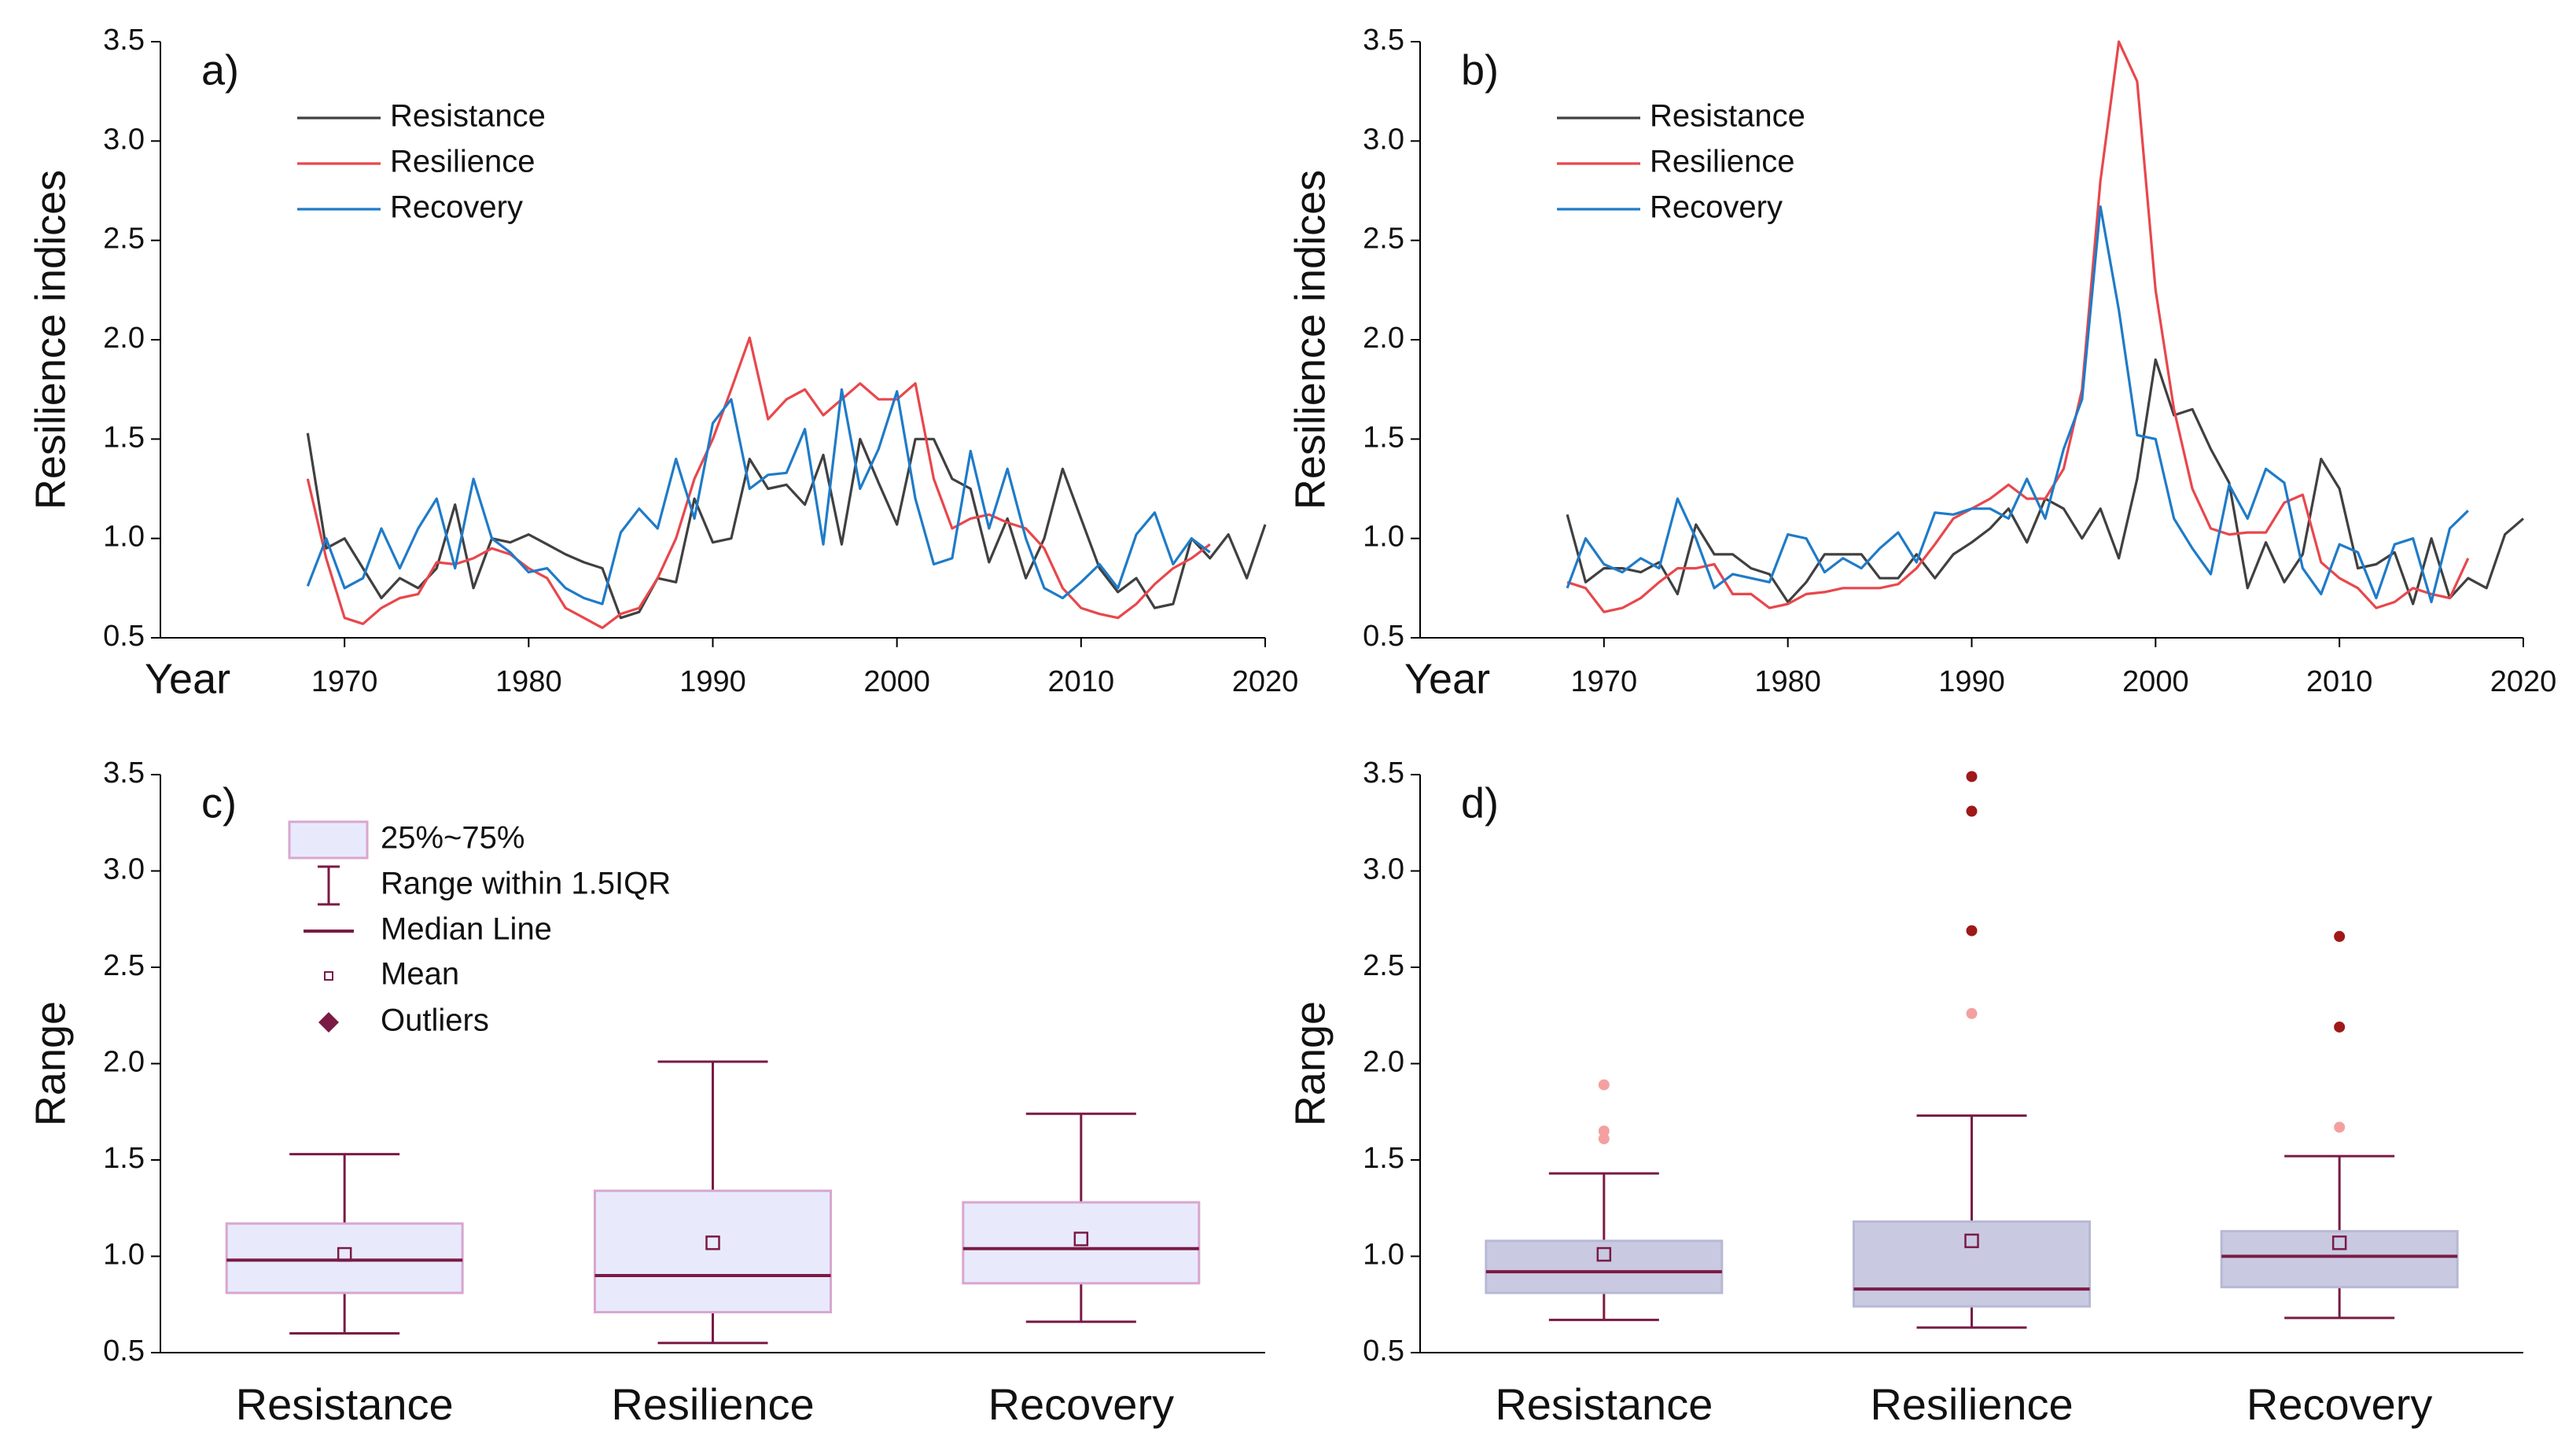  I want to click on panel-label: d), so click(1480, 803).